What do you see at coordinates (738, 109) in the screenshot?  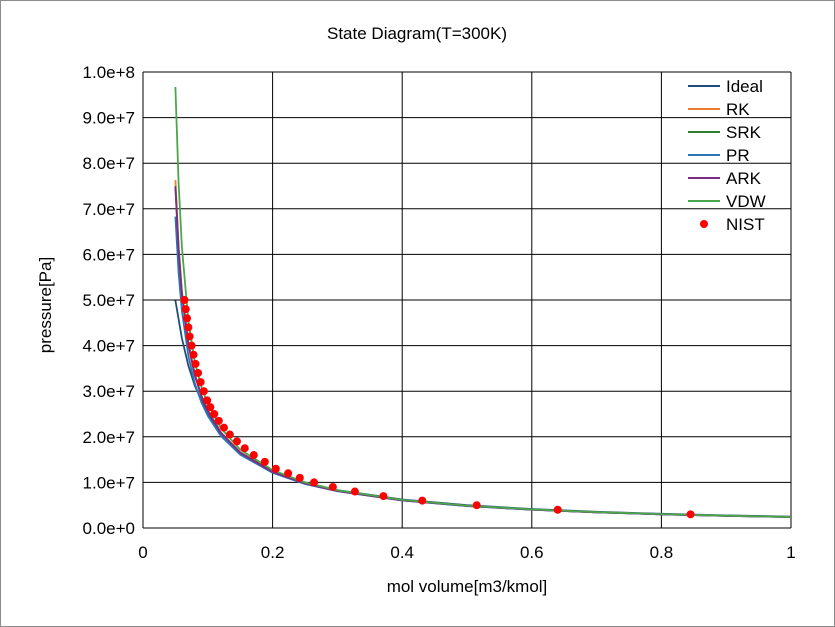 I see `legend-label-rk: RK` at bounding box center [738, 109].